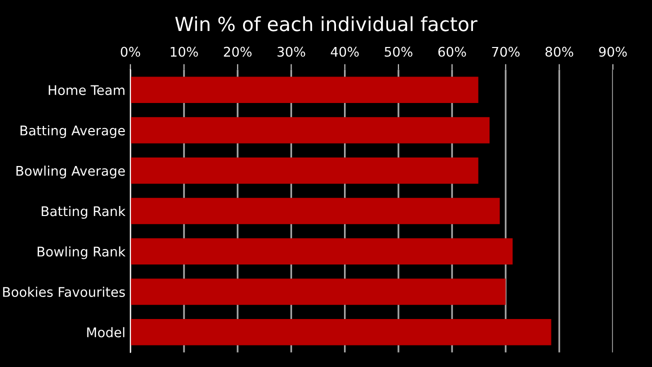  I want to click on x-tick-label: 80%, so click(560, 51).